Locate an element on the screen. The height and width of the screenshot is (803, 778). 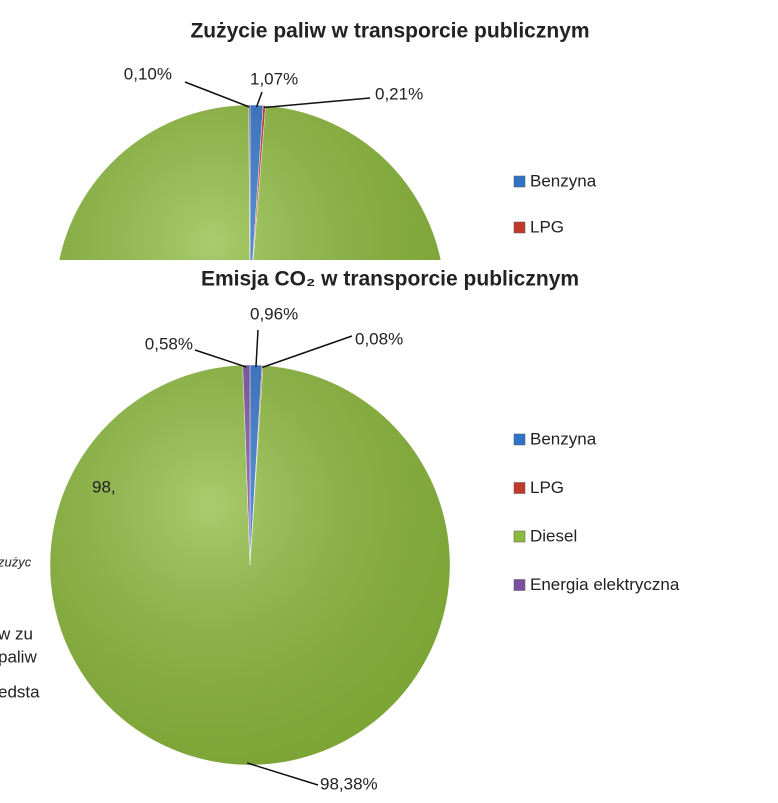
document-text: paliw is located at coordinates (18, 656).